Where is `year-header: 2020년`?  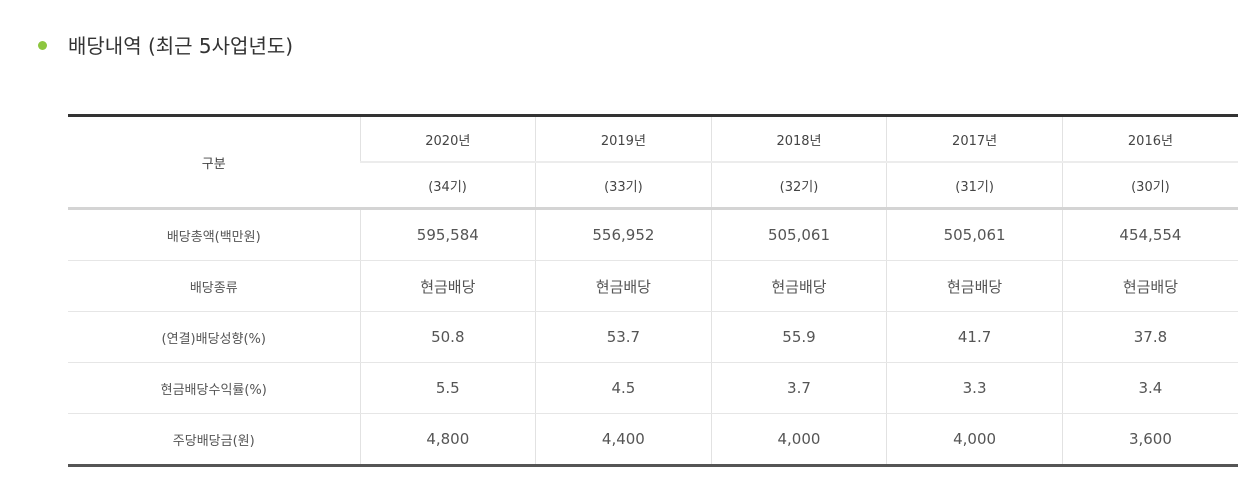 year-header: 2020년 is located at coordinates (447, 139).